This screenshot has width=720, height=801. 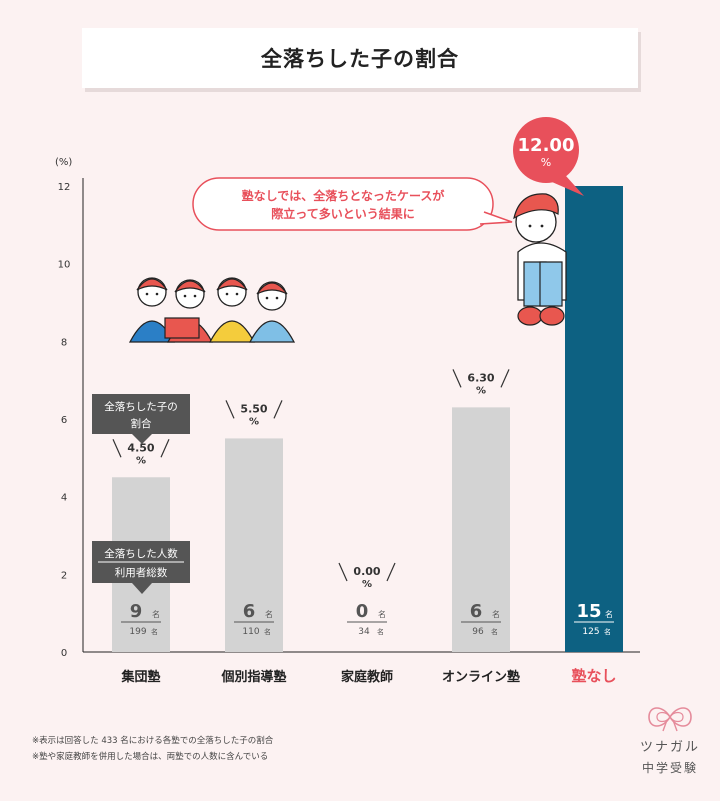 I want to click on y-tick-label: 6, so click(x=64, y=420).